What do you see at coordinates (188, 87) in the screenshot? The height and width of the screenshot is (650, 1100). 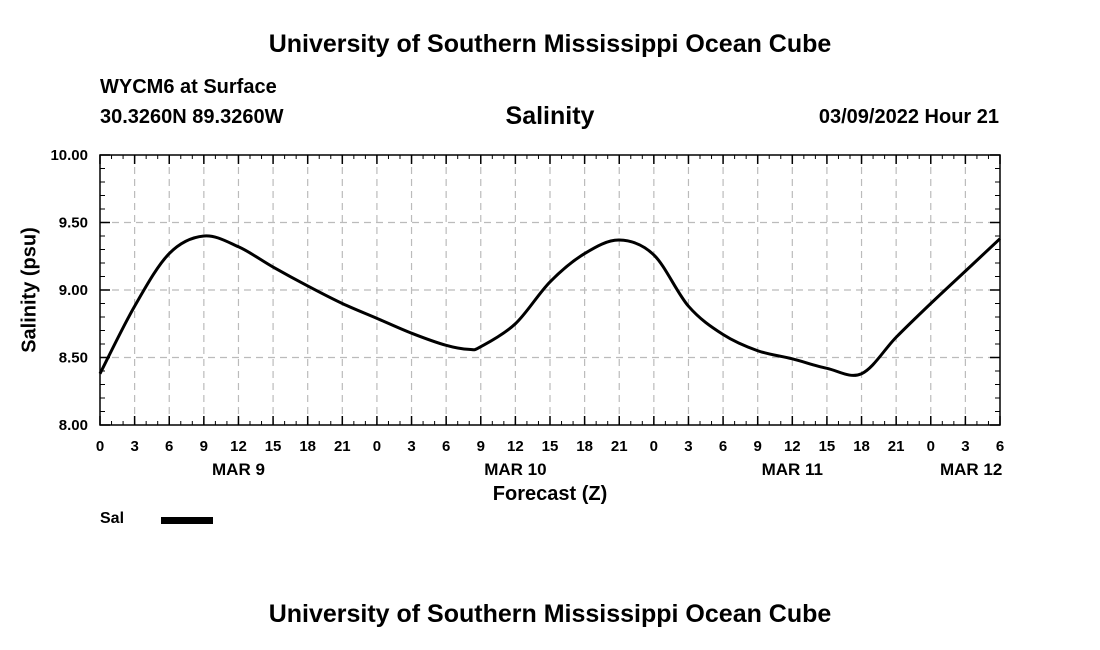 I see `station-label: WYCM6 at Surface` at bounding box center [188, 87].